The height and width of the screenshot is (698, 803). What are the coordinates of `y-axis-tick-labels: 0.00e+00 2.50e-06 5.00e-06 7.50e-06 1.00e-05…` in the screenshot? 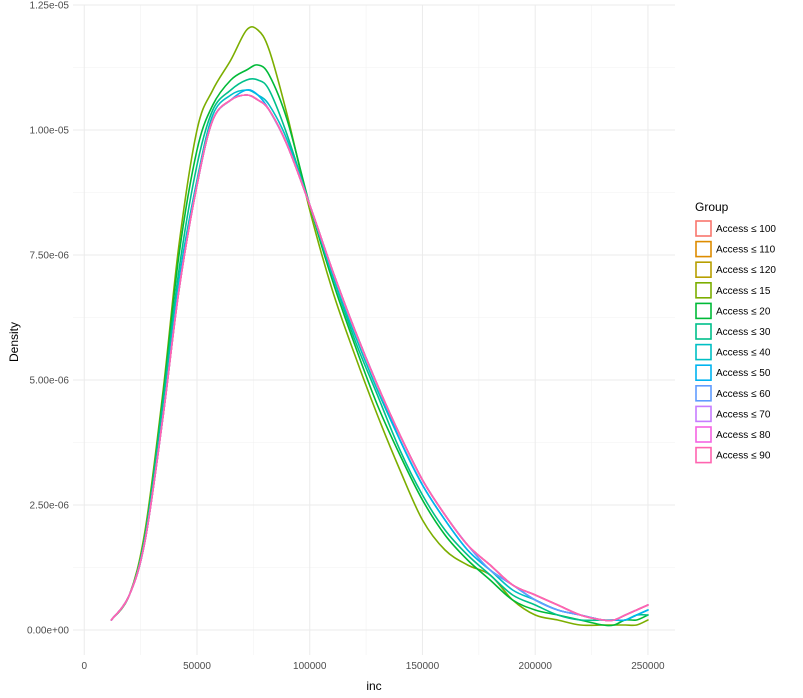 It's located at (48, 319).